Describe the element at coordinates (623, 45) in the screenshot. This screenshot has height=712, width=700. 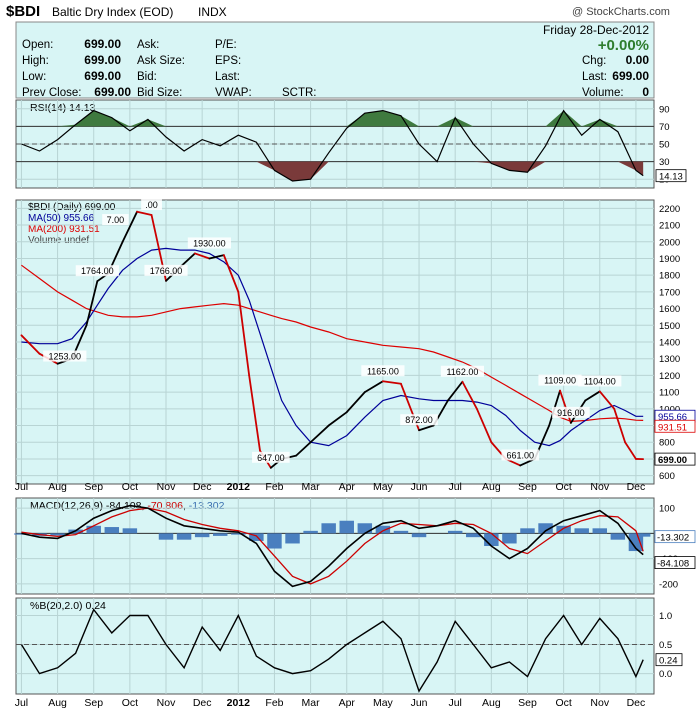
I see `quote-change-pct: +0.00%` at that location.